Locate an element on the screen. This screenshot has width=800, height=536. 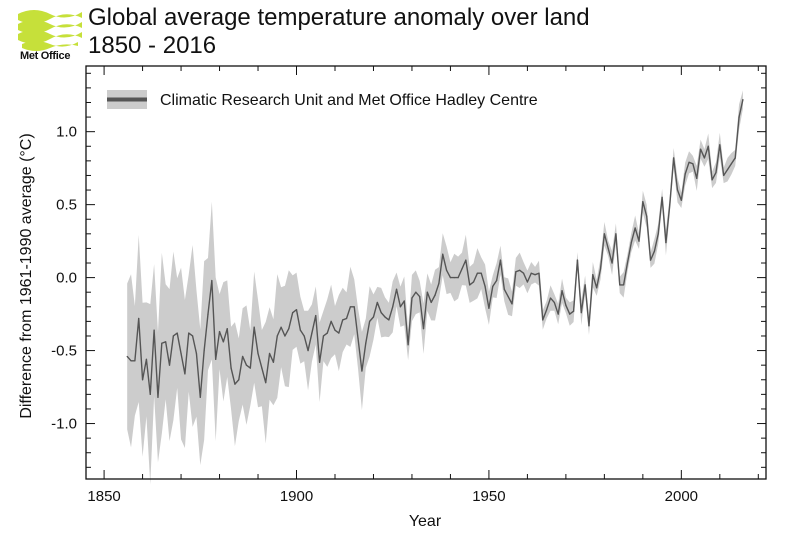
x-axis-label: Year is located at coordinates (425, 521).